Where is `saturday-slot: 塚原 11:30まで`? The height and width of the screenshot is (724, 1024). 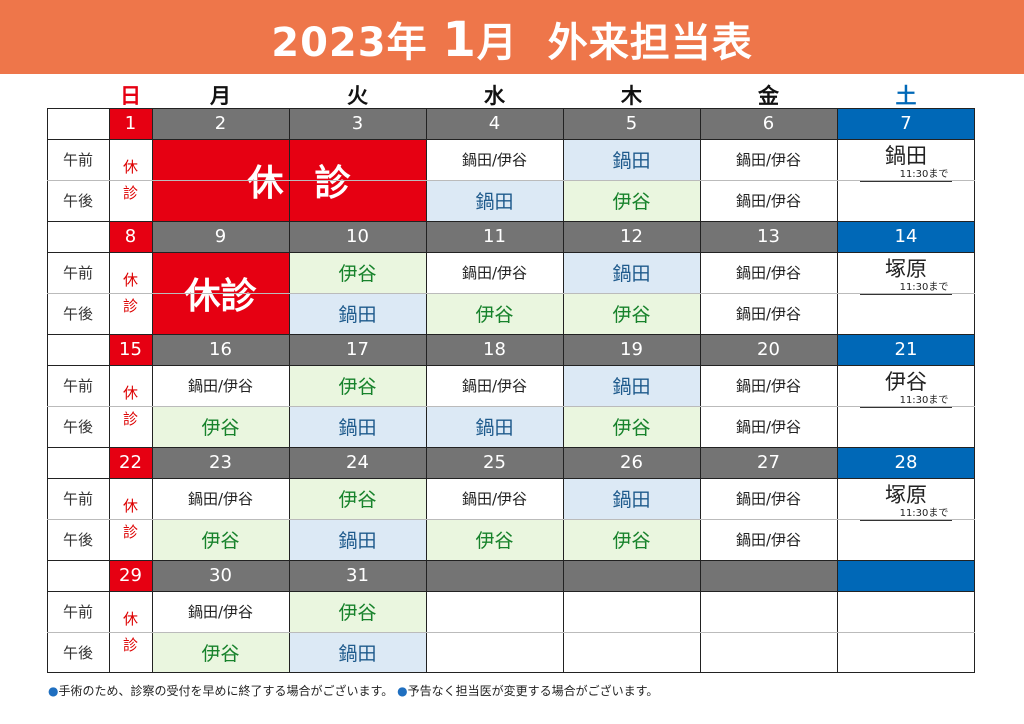 saturday-slot: 塚原 11:30まで is located at coordinates (906, 519).